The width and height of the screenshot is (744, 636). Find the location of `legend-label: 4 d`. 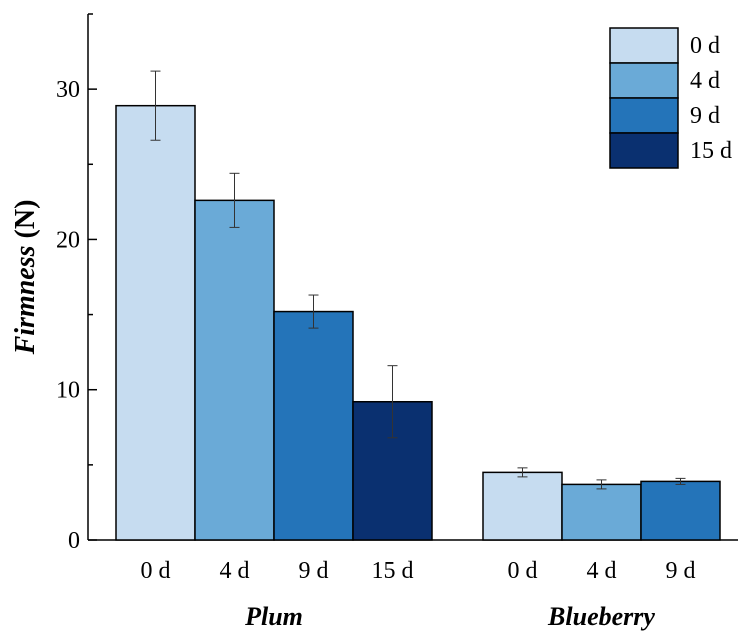

legend-label: 4 d is located at coordinates (705, 81).